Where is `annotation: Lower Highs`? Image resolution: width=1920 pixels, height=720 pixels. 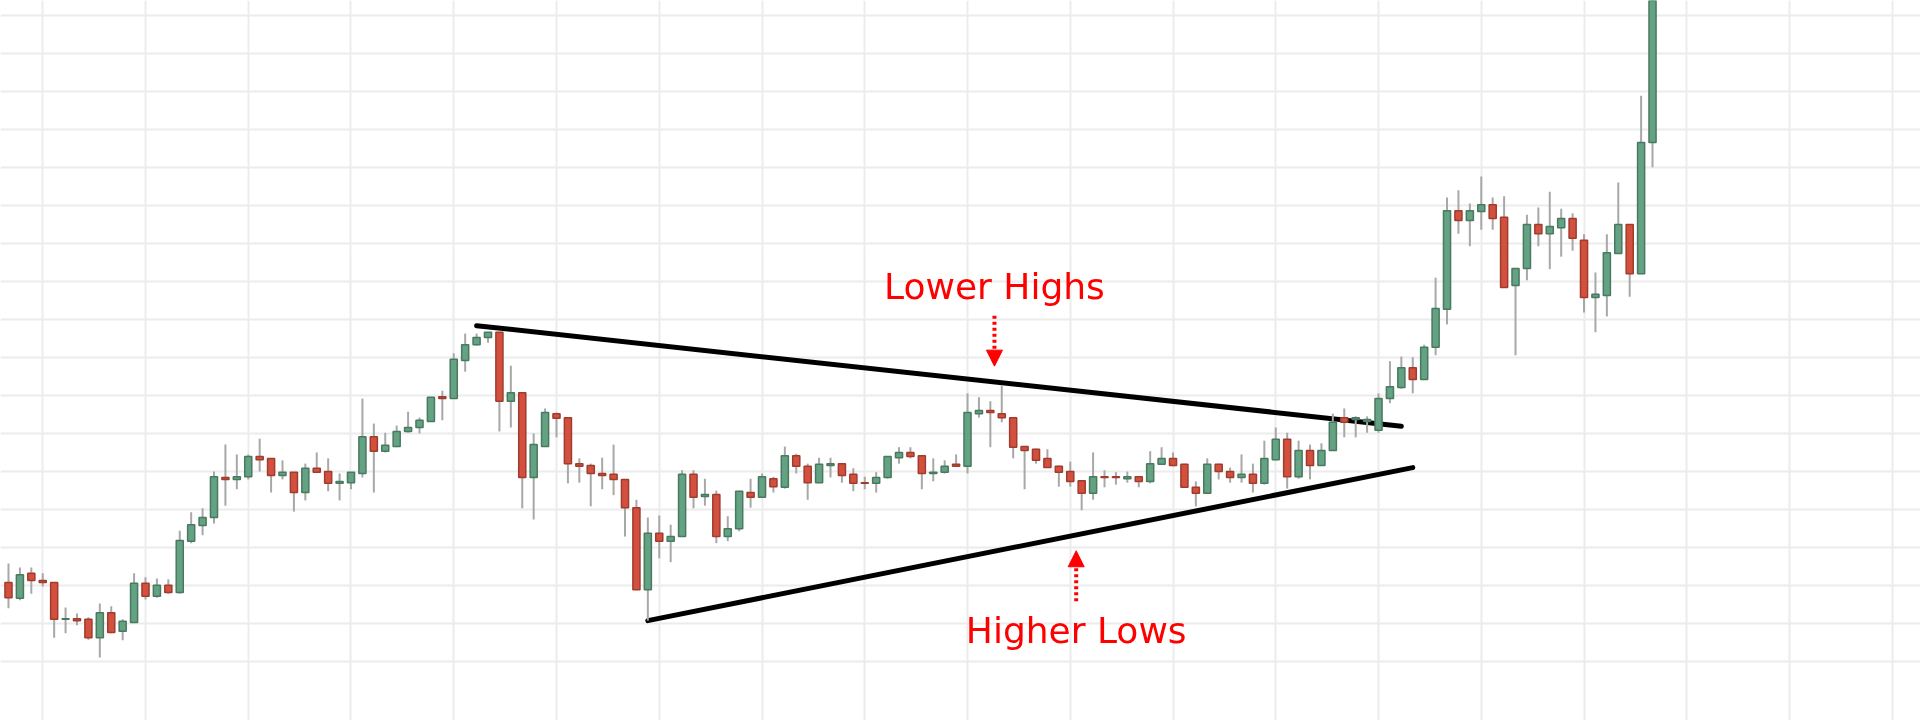
annotation: Lower Highs is located at coordinates (994, 287).